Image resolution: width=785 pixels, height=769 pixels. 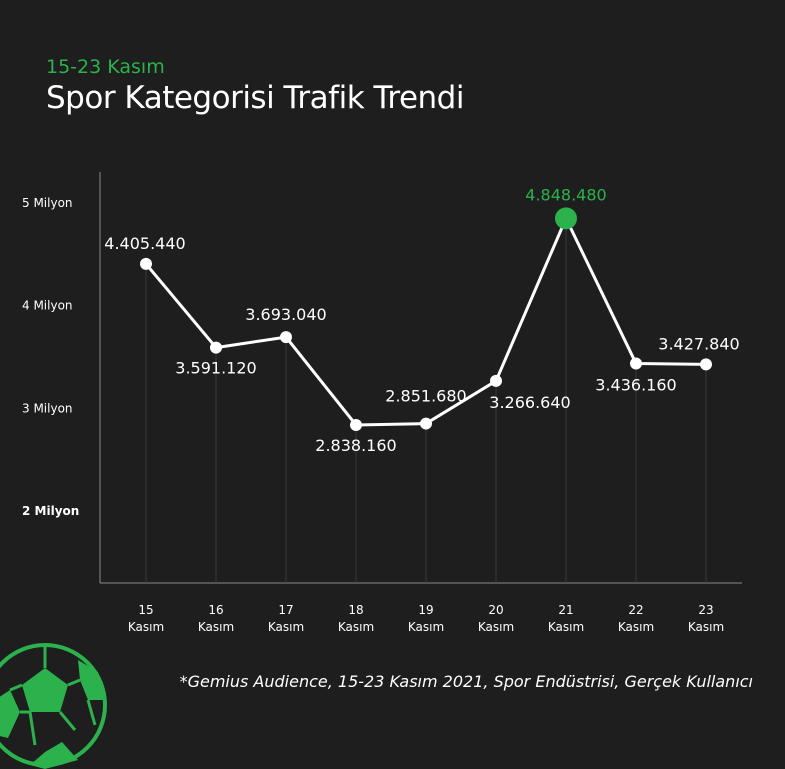 I want to click on x-tick-label: 21, so click(x=565, y=610).